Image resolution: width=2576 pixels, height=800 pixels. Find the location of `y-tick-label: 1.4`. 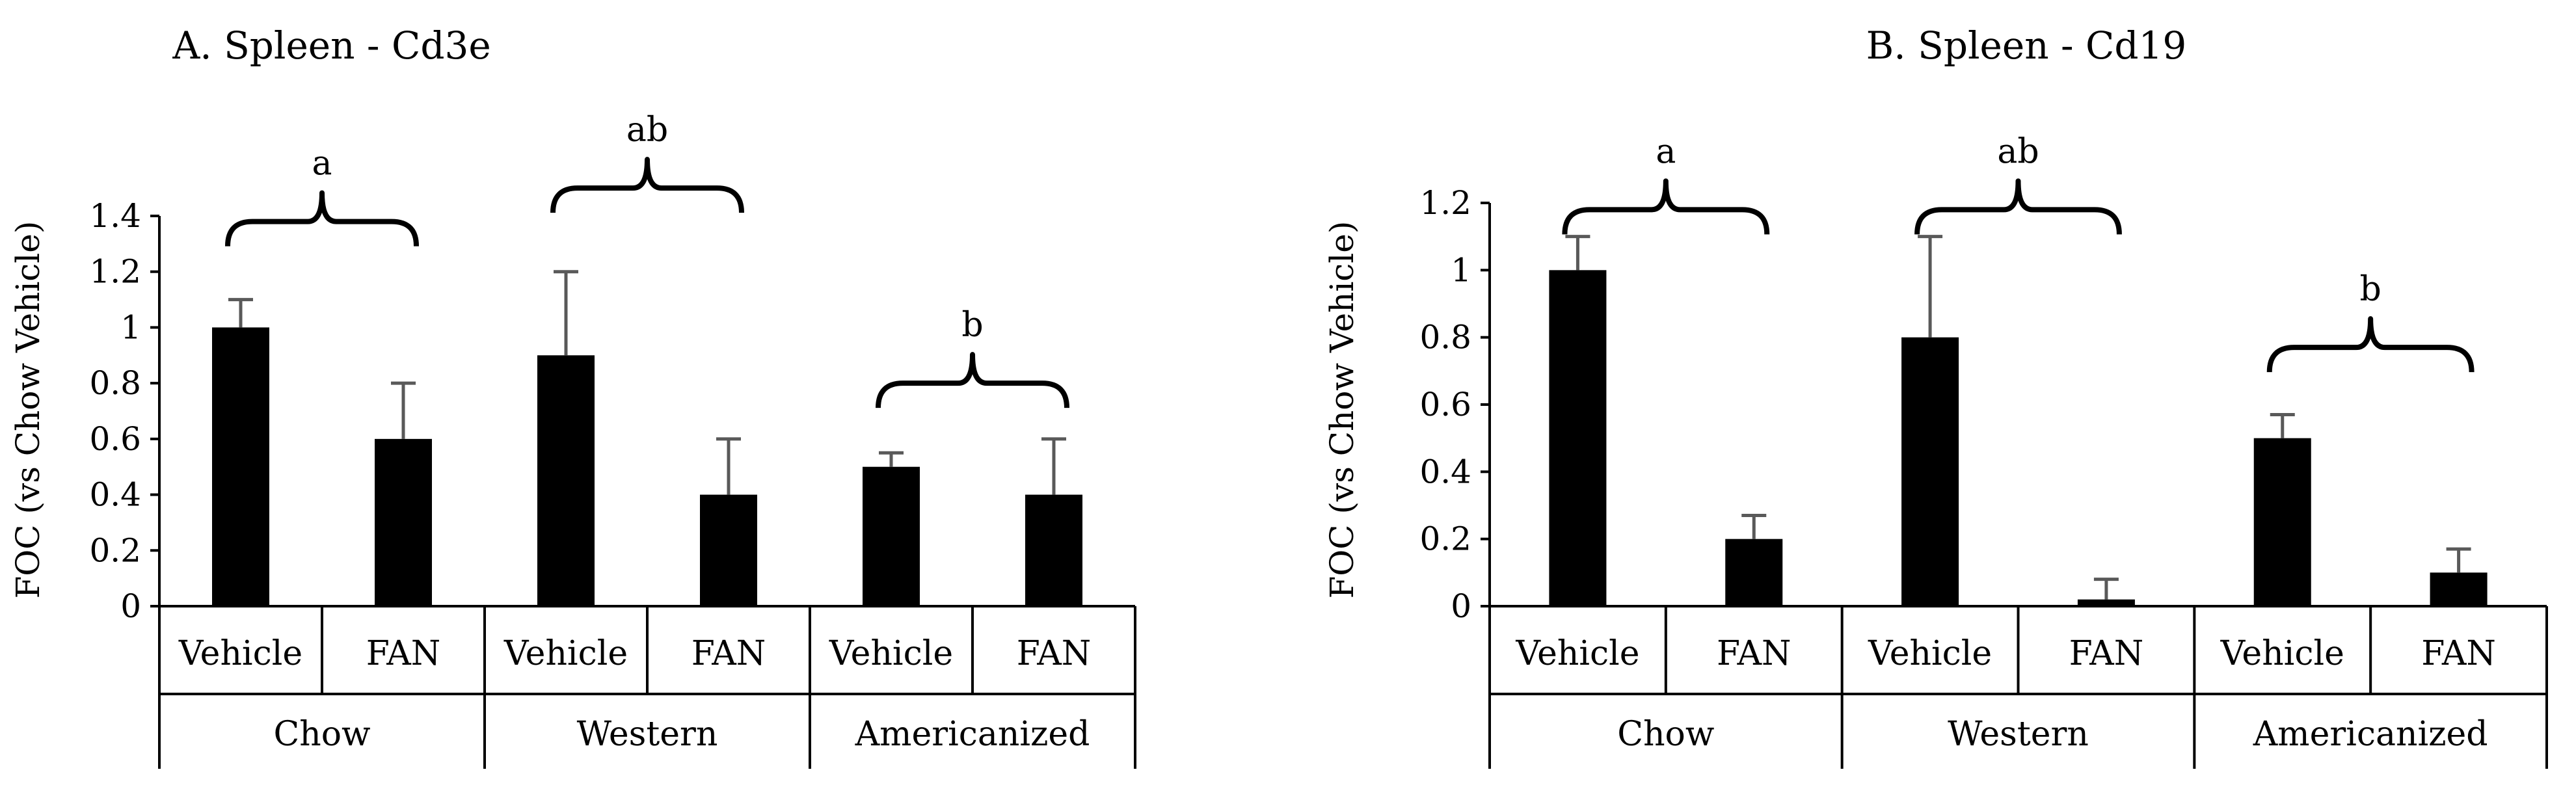

y-tick-label: 1.4 is located at coordinates (115, 216).